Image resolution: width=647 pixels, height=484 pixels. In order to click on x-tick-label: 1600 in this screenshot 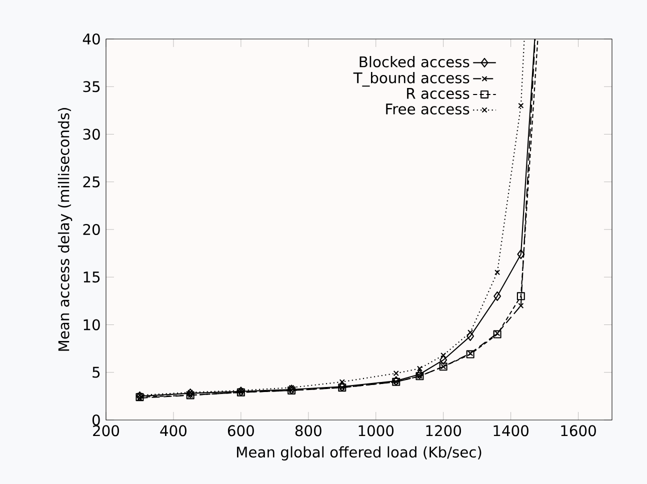, I will do `click(578, 430)`.